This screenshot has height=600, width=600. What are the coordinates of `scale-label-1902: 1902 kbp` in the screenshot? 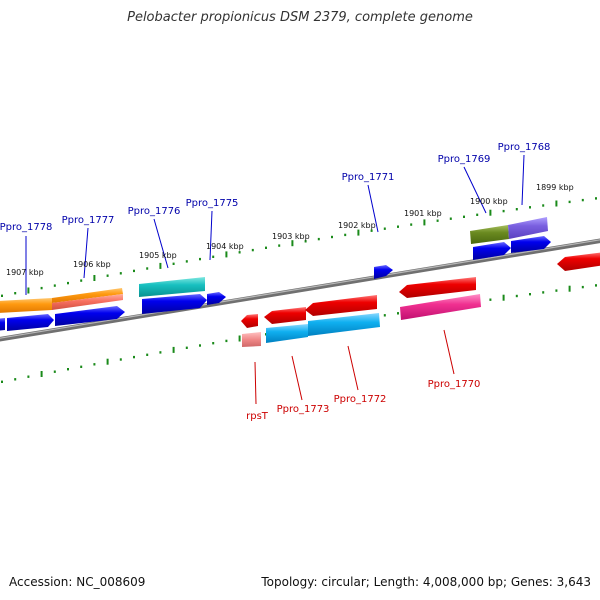 It's located at (357, 225).